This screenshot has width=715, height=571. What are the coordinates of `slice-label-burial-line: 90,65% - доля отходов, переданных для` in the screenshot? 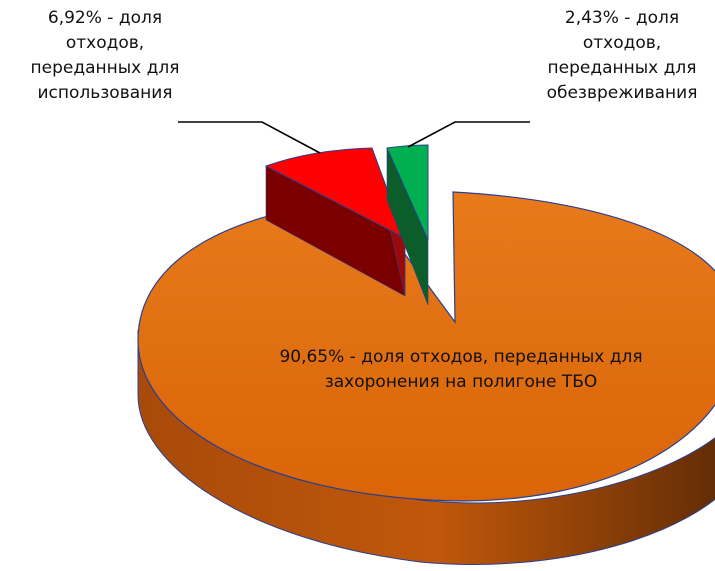 It's located at (461, 357).